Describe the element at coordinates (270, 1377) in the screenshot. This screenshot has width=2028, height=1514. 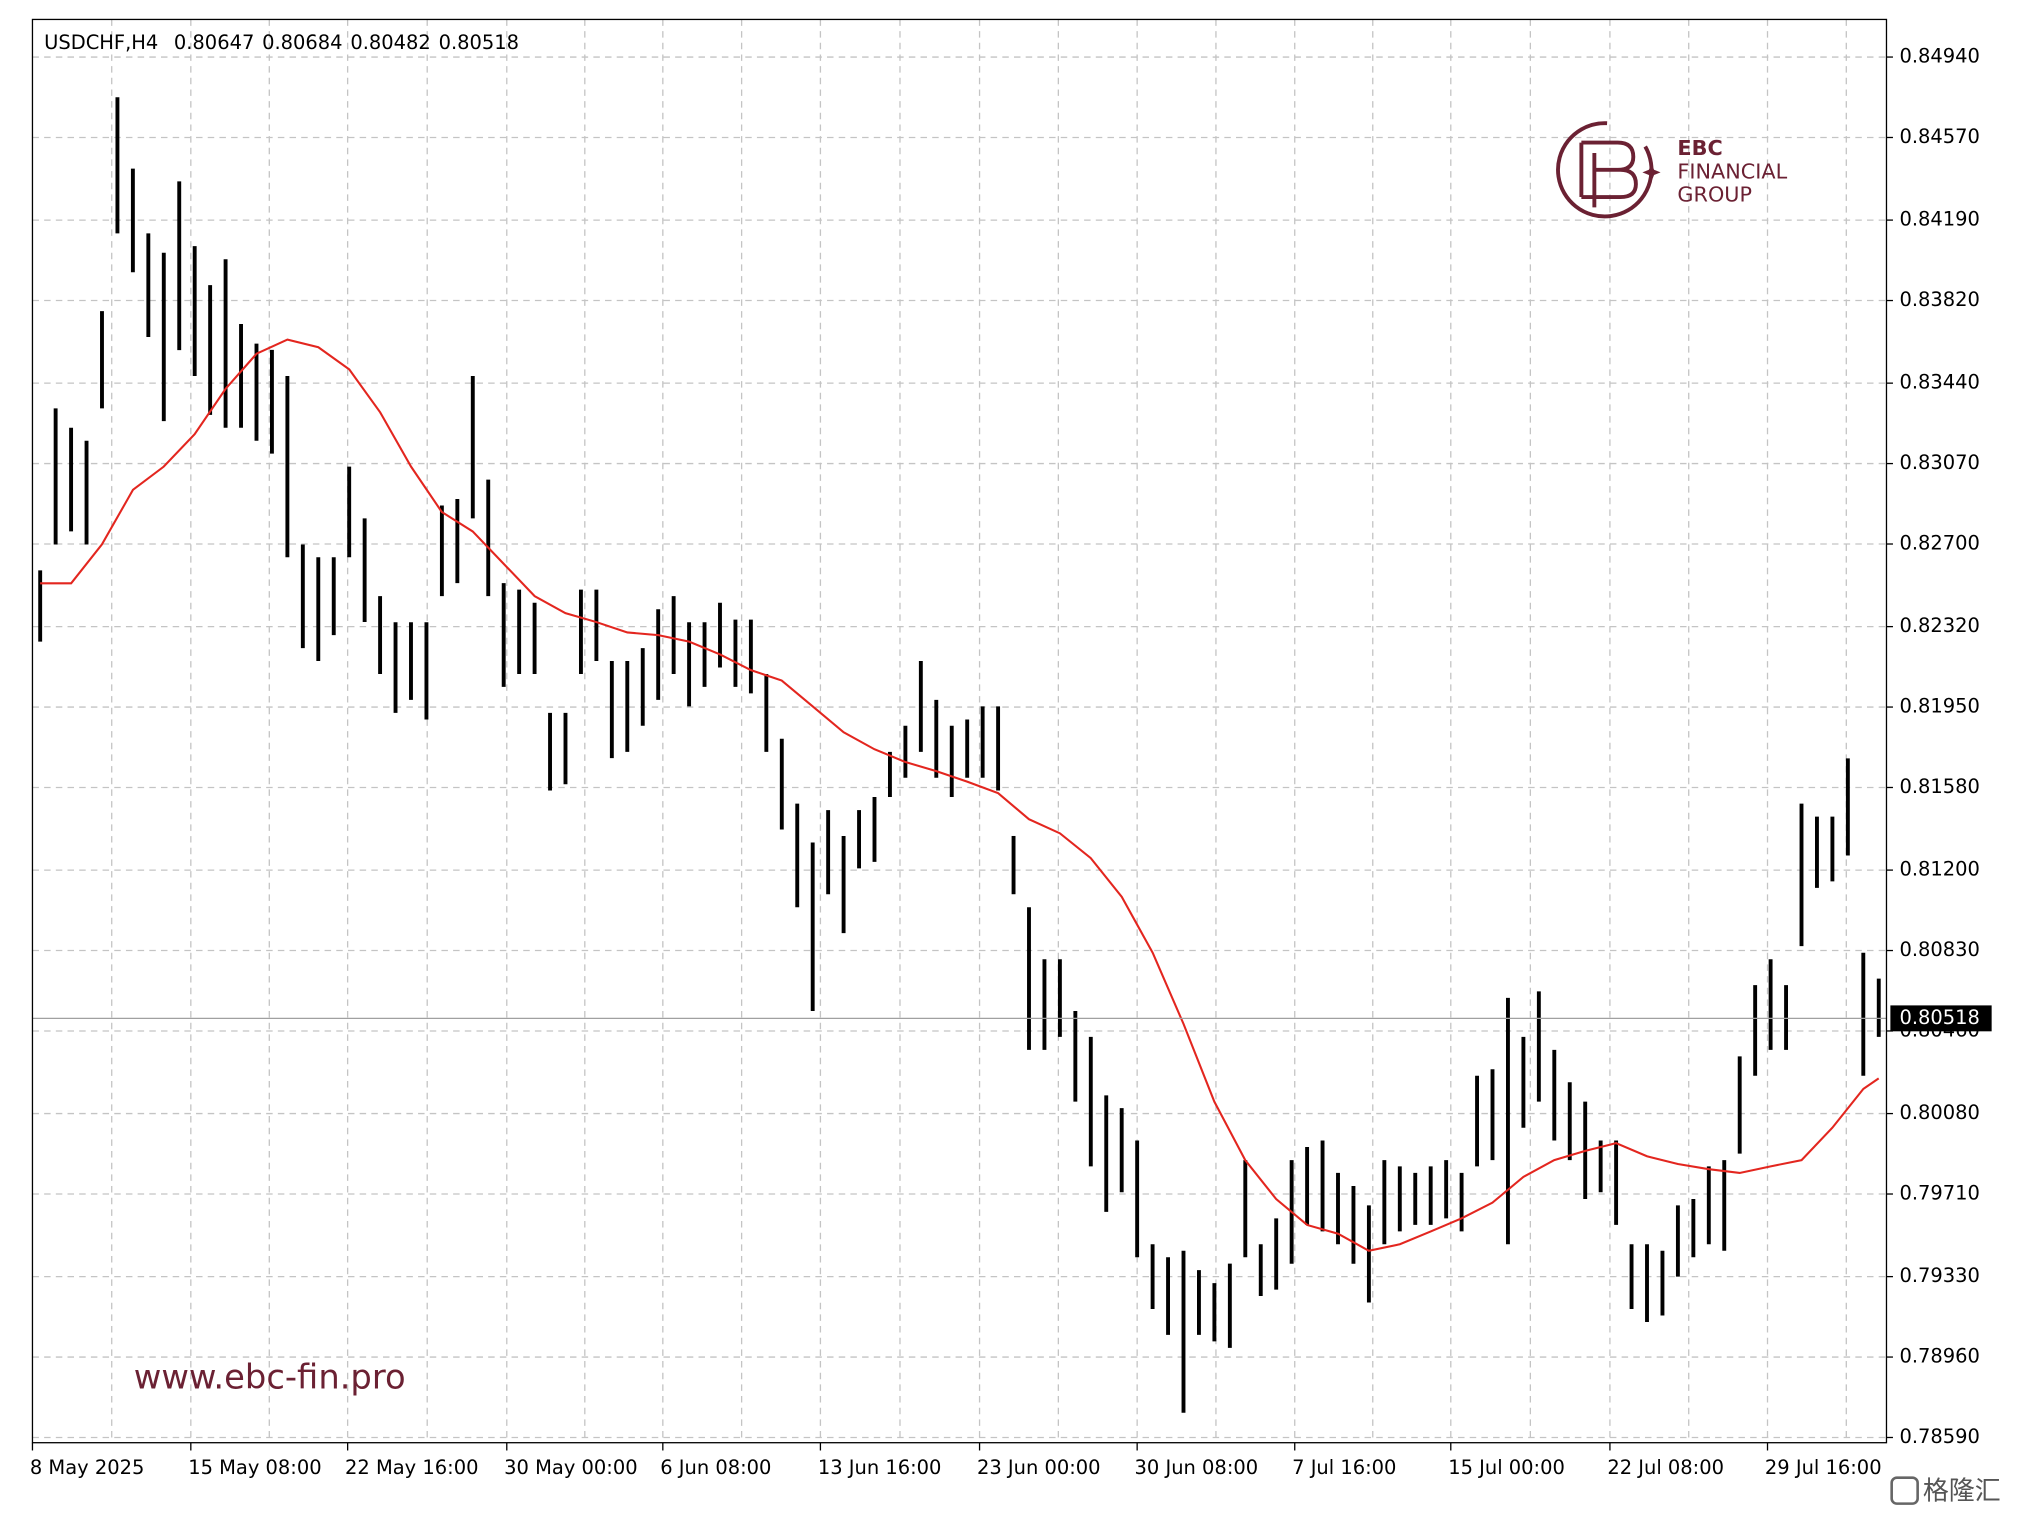
I see `watermark: www.ebc-fin.pro` at that location.